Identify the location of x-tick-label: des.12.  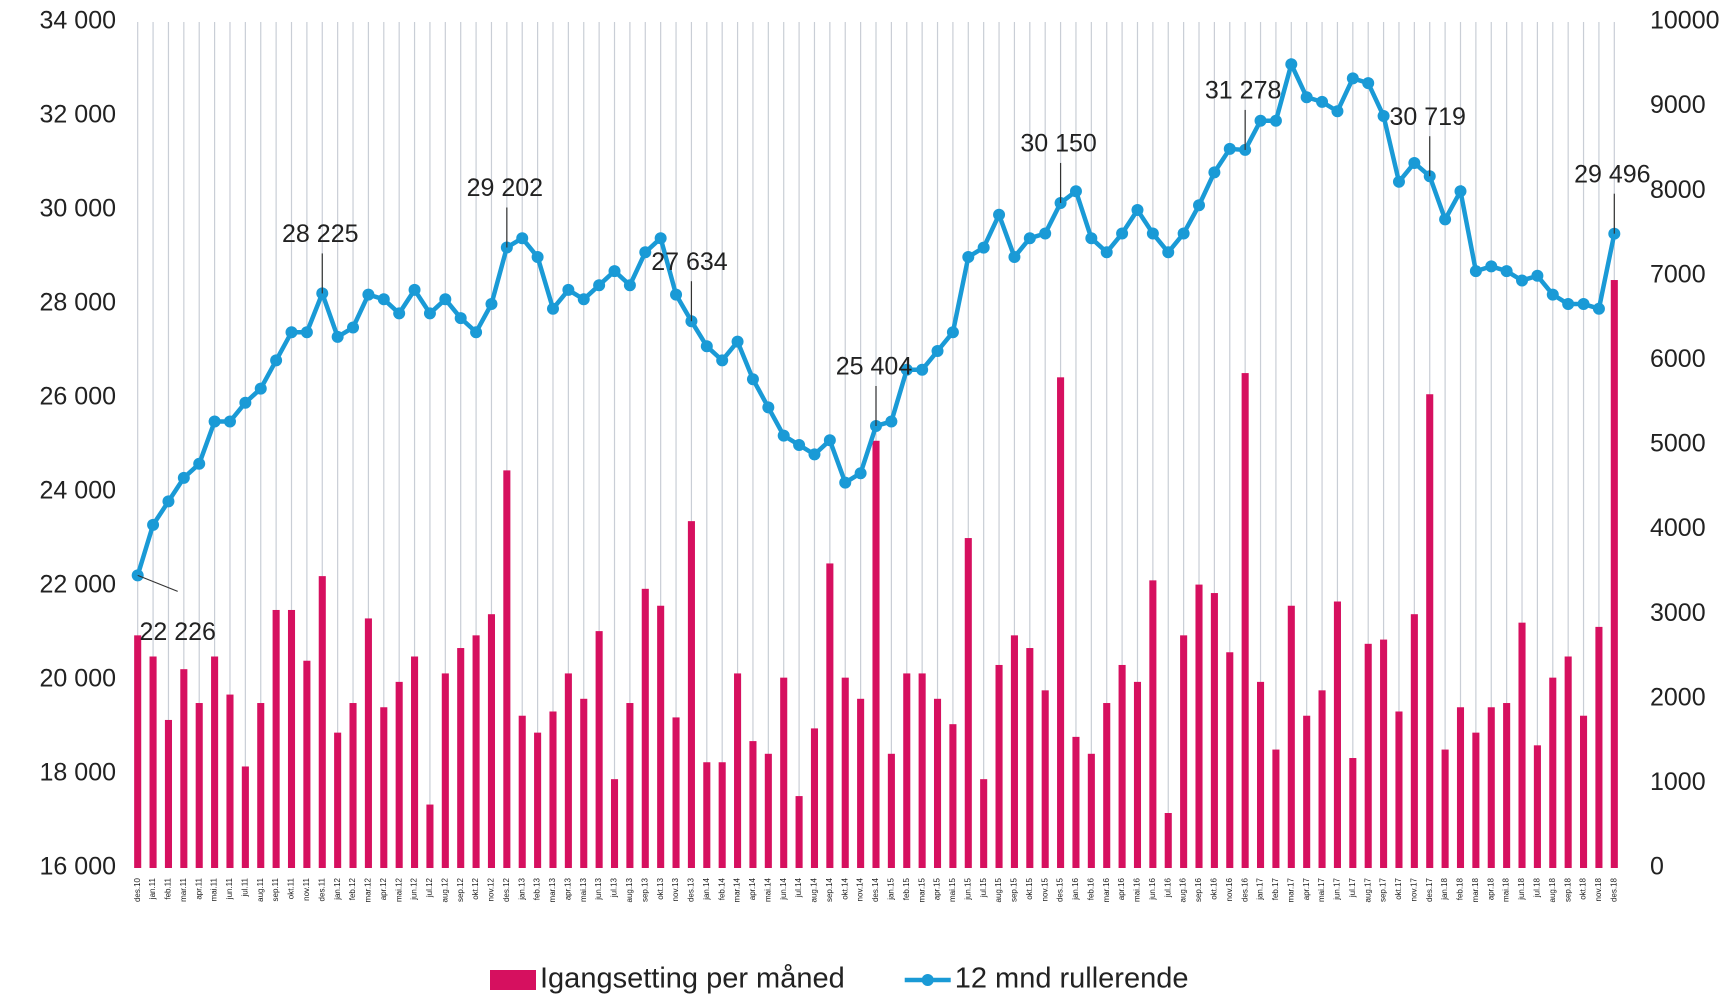
(506, 889).